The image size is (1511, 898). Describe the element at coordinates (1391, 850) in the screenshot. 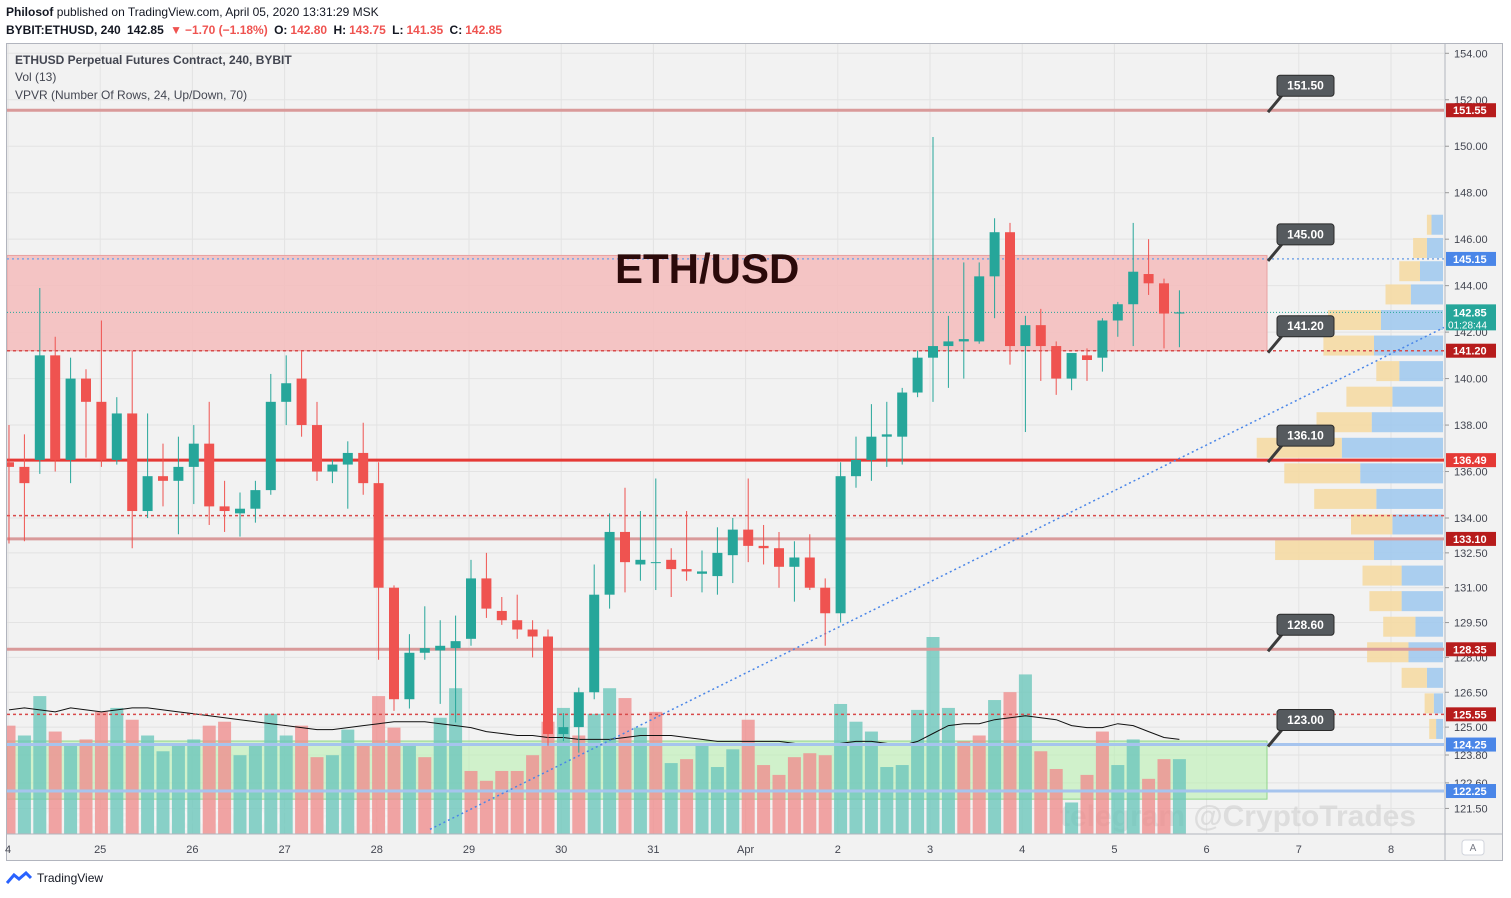

I see `time-tick-label: 8` at that location.